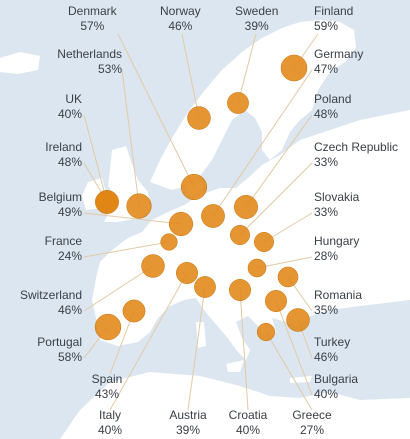  What do you see at coordinates (334, 11) in the screenshot?
I see `country-name: Finland` at bounding box center [334, 11].